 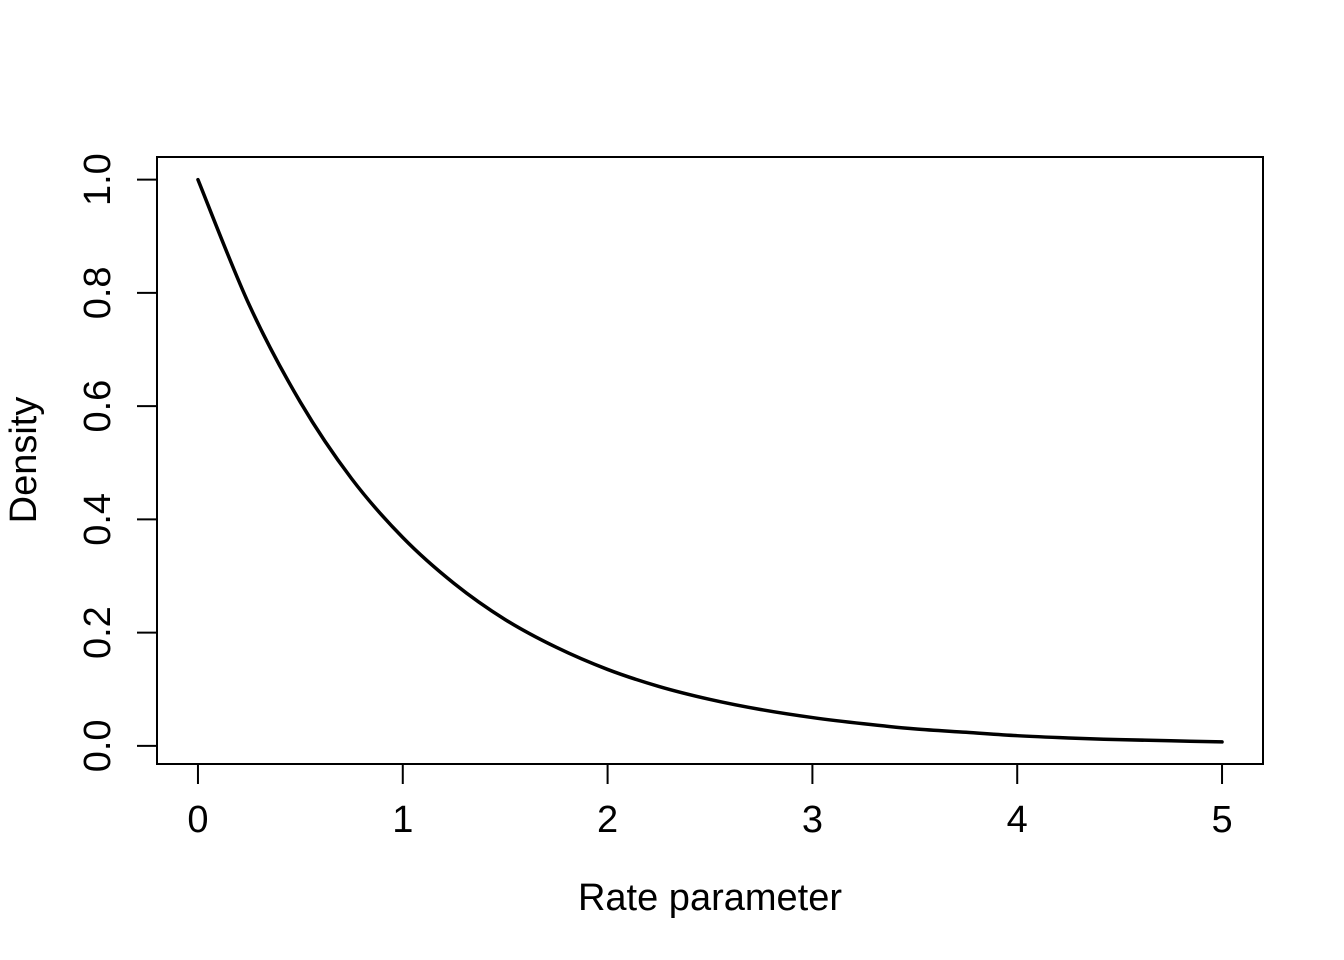 What do you see at coordinates (98, 519) in the screenshot?
I see `y-tick-label: 0.4` at bounding box center [98, 519].